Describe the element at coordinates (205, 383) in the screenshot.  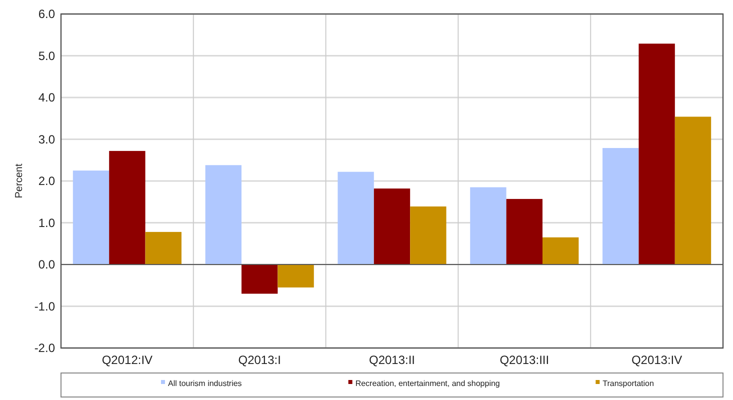
I see `legend-label: All tourism industries` at that location.